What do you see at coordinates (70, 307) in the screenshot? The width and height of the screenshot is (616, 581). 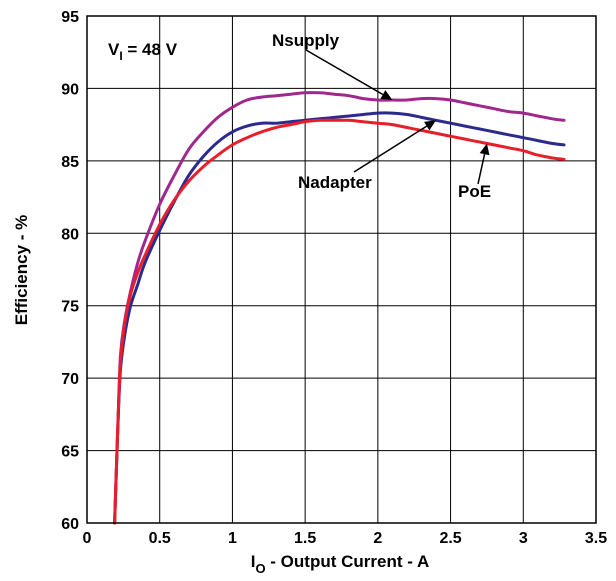 I see `y-tick-label: 75` at bounding box center [70, 307].